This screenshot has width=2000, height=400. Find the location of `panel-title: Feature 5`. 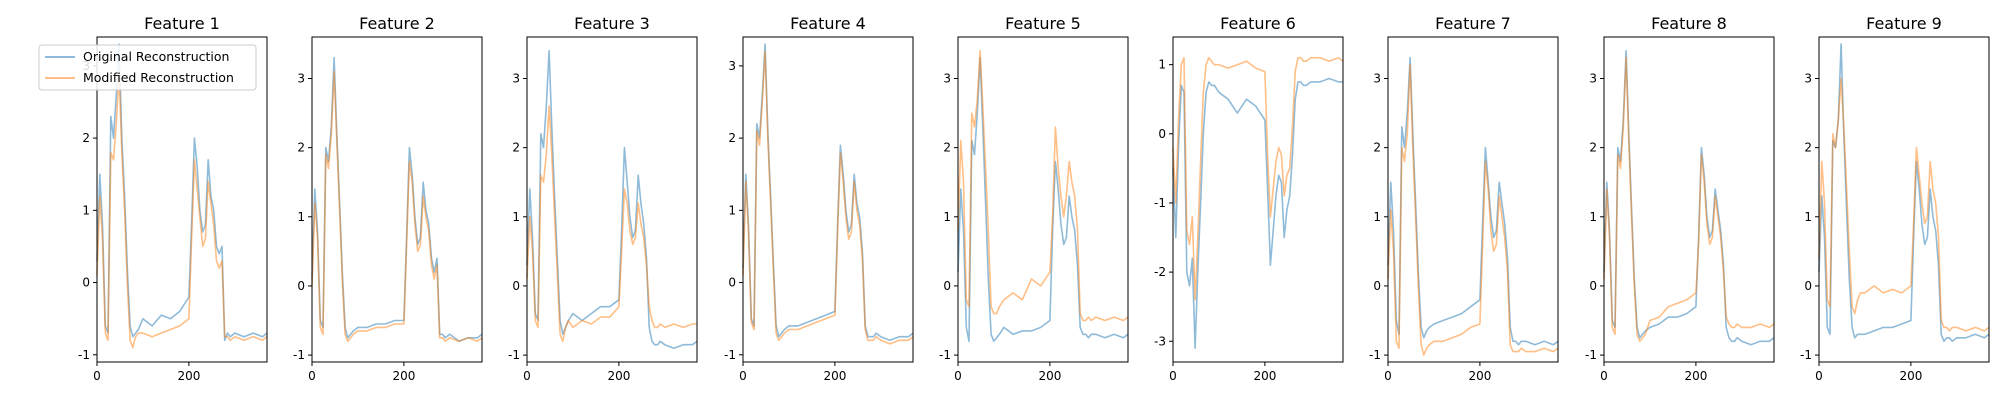

panel-title: Feature 5 is located at coordinates (1043, 23).